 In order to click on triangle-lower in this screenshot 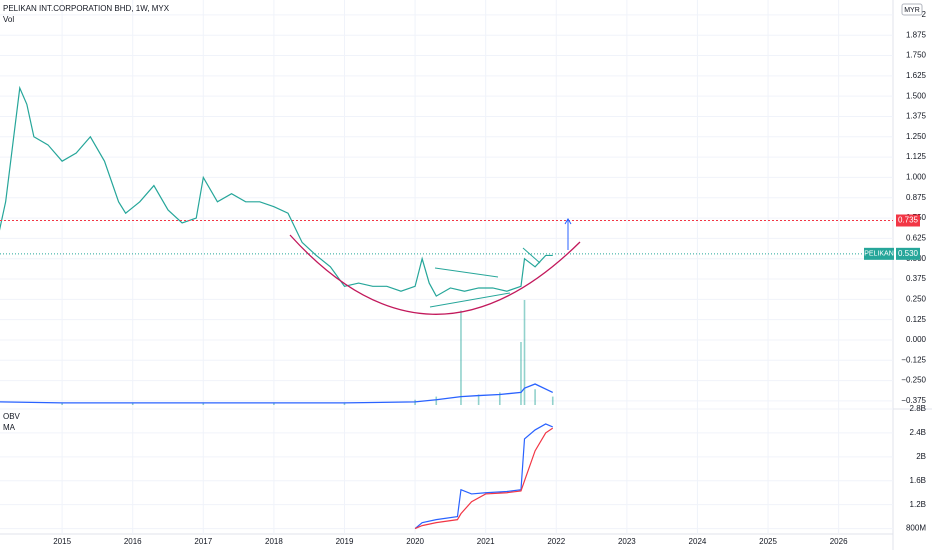, I will do `click(470, 300)`.